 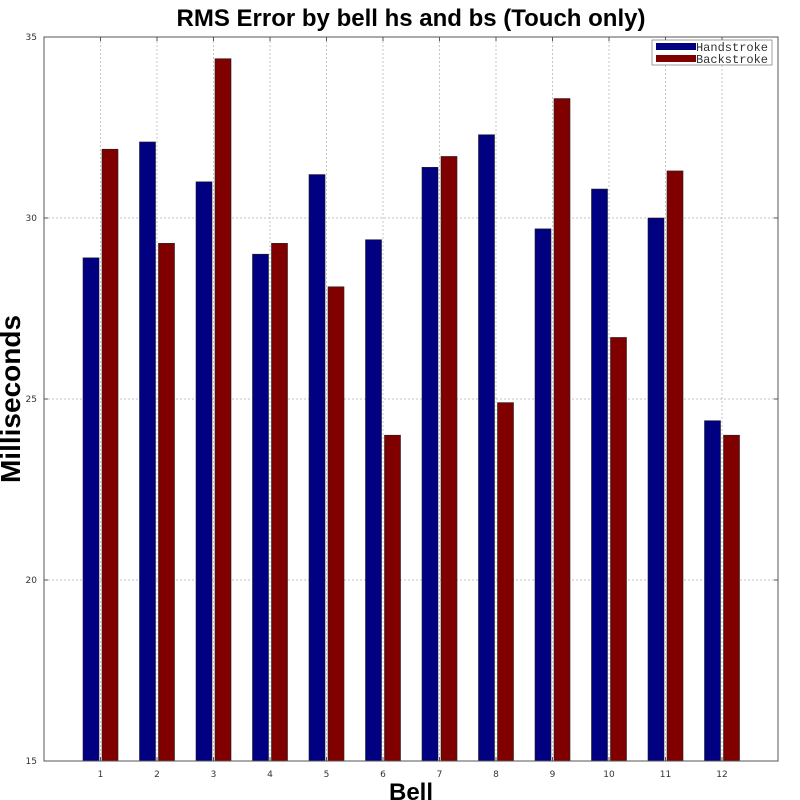 I want to click on x-tick-label: 11, so click(x=665, y=775).